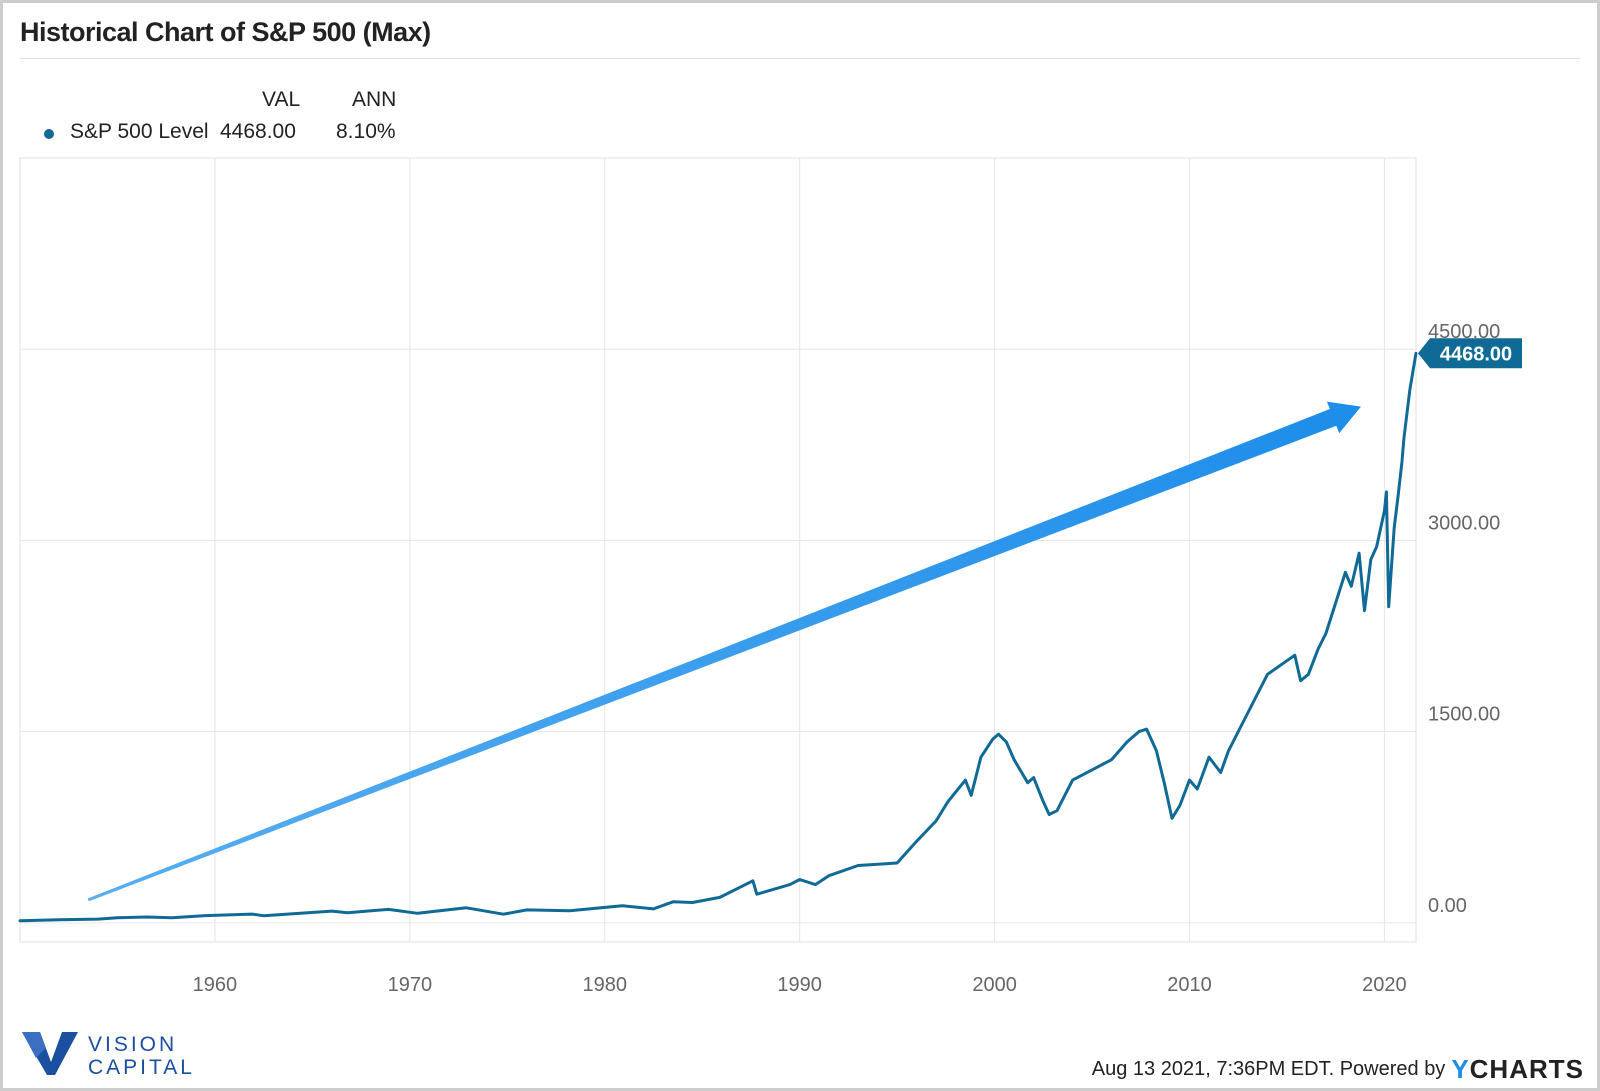 This screenshot has height=1091, width=1600. I want to click on brand-line-2: CAPITAL, so click(141, 1067).